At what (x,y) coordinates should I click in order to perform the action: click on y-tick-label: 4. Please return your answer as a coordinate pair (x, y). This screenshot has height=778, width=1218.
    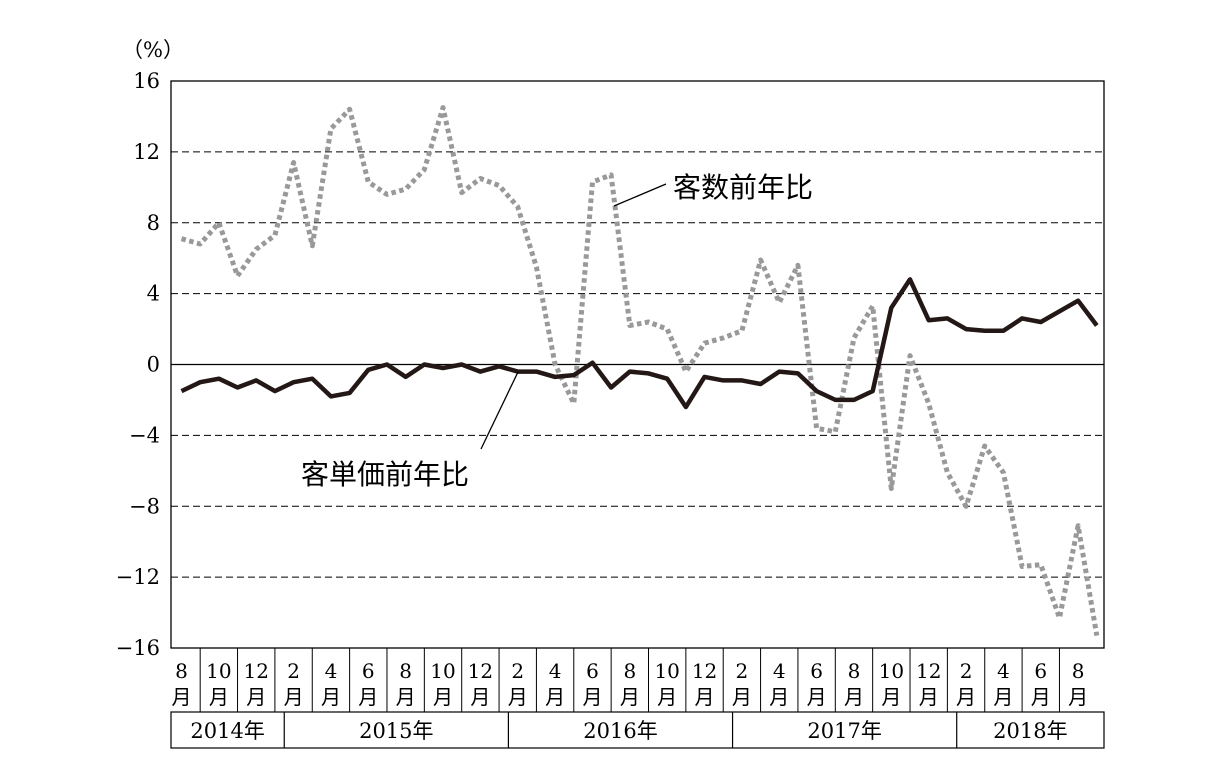
    Looking at the image, I should click on (153, 294).